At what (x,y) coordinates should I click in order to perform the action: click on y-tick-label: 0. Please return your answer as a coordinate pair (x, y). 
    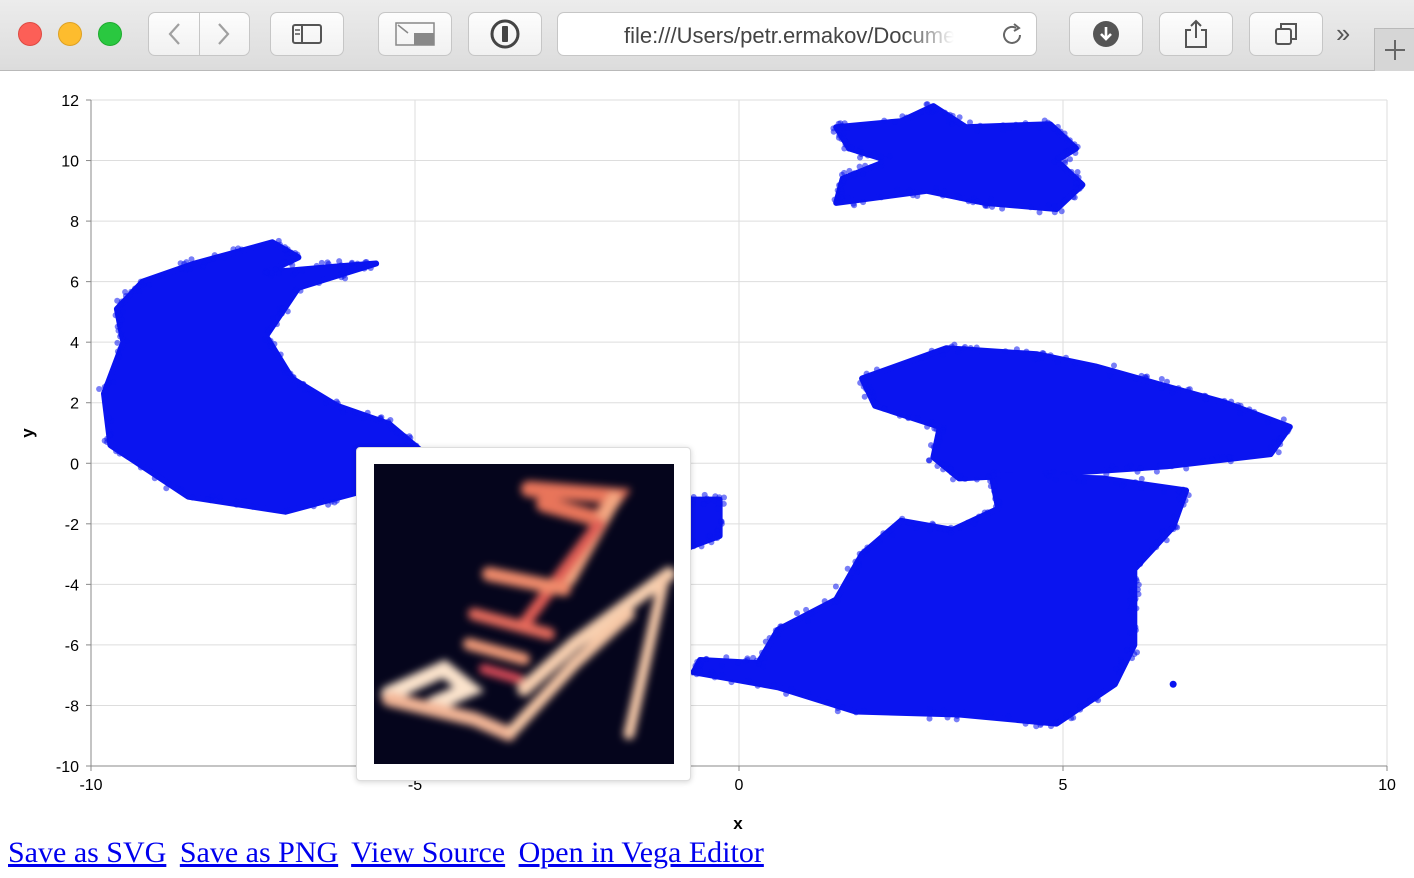
    Looking at the image, I should click on (74, 464).